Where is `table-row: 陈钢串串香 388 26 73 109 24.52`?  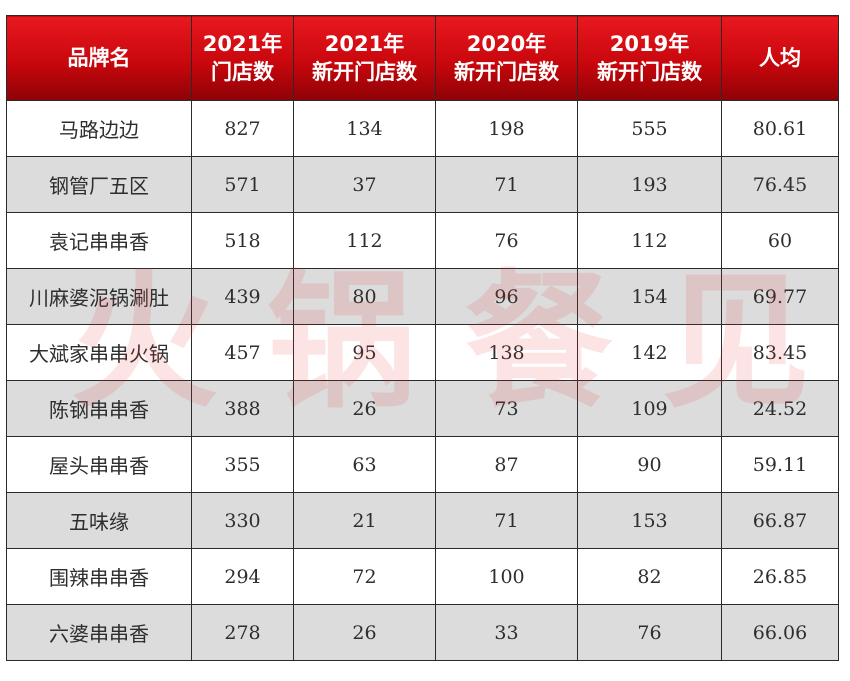
table-row: 陈钢串串香 388 26 73 109 24.52 is located at coordinates (422, 408).